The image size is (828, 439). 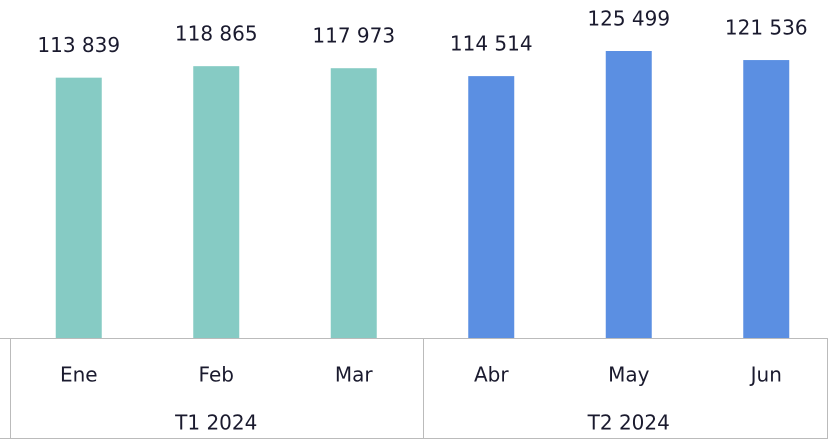 I want to click on x-tick-label: Abr, so click(x=491, y=375).